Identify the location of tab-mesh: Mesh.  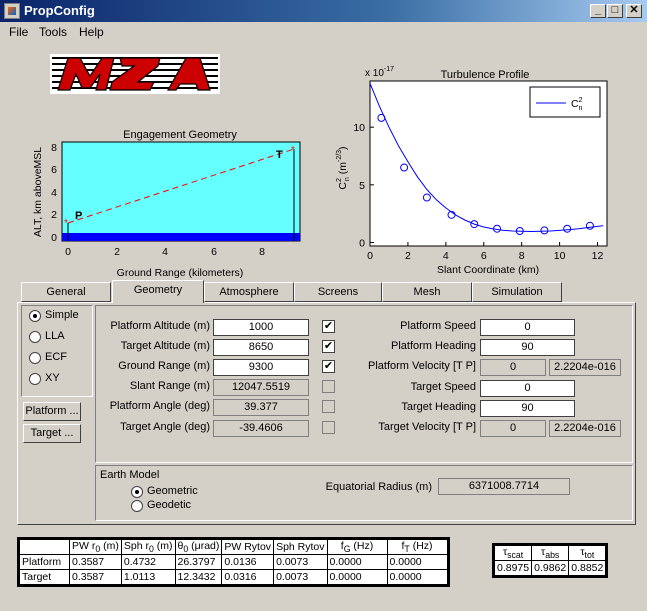
(427, 292).